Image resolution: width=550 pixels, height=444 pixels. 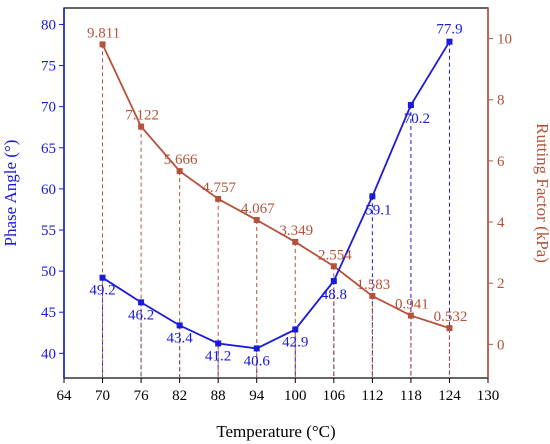 What do you see at coordinates (102, 396) in the screenshot?
I see `x-axis-tick-label: 70` at bounding box center [102, 396].